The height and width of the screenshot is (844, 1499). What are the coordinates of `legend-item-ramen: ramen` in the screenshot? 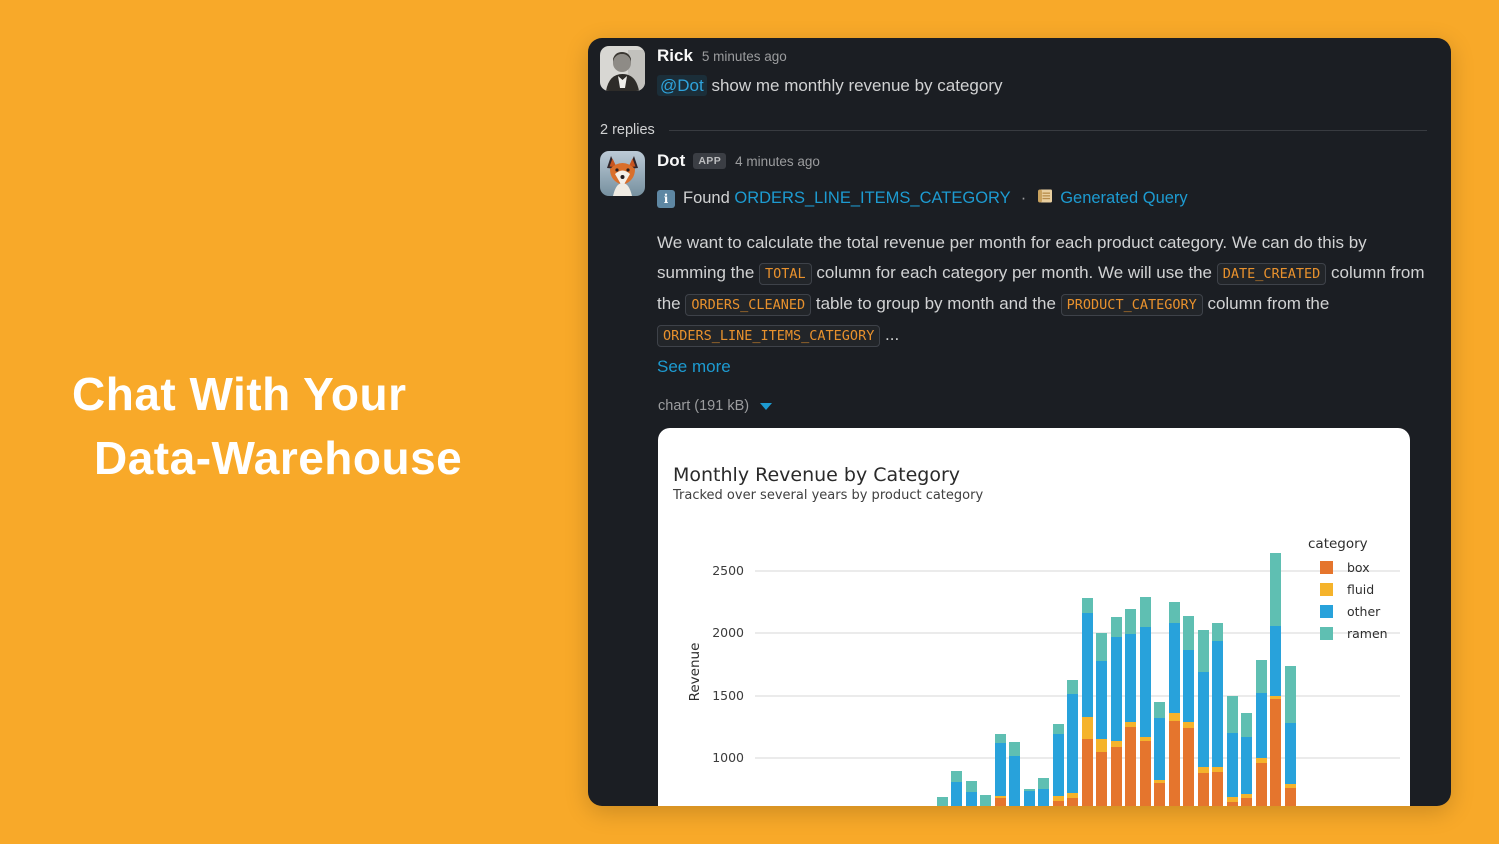 It's located at (1347, 633).